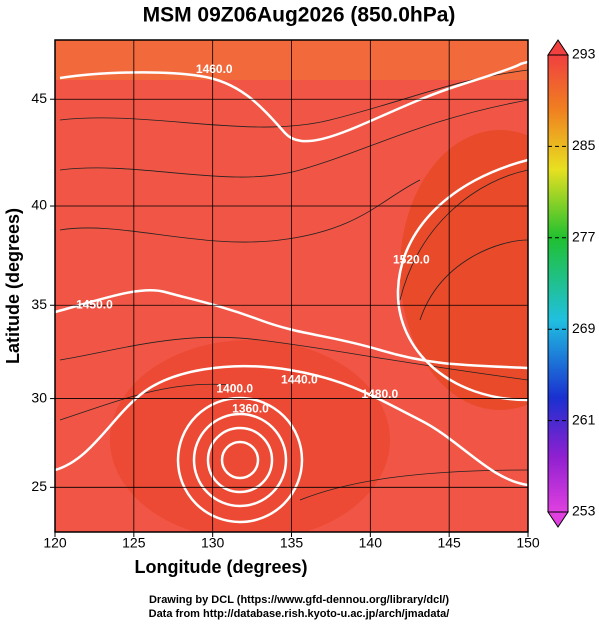 The height and width of the screenshot is (625, 599). Describe the element at coordinates (558, 519) in the screenshot. I see `colorbar-bottom-arrow` at that location.